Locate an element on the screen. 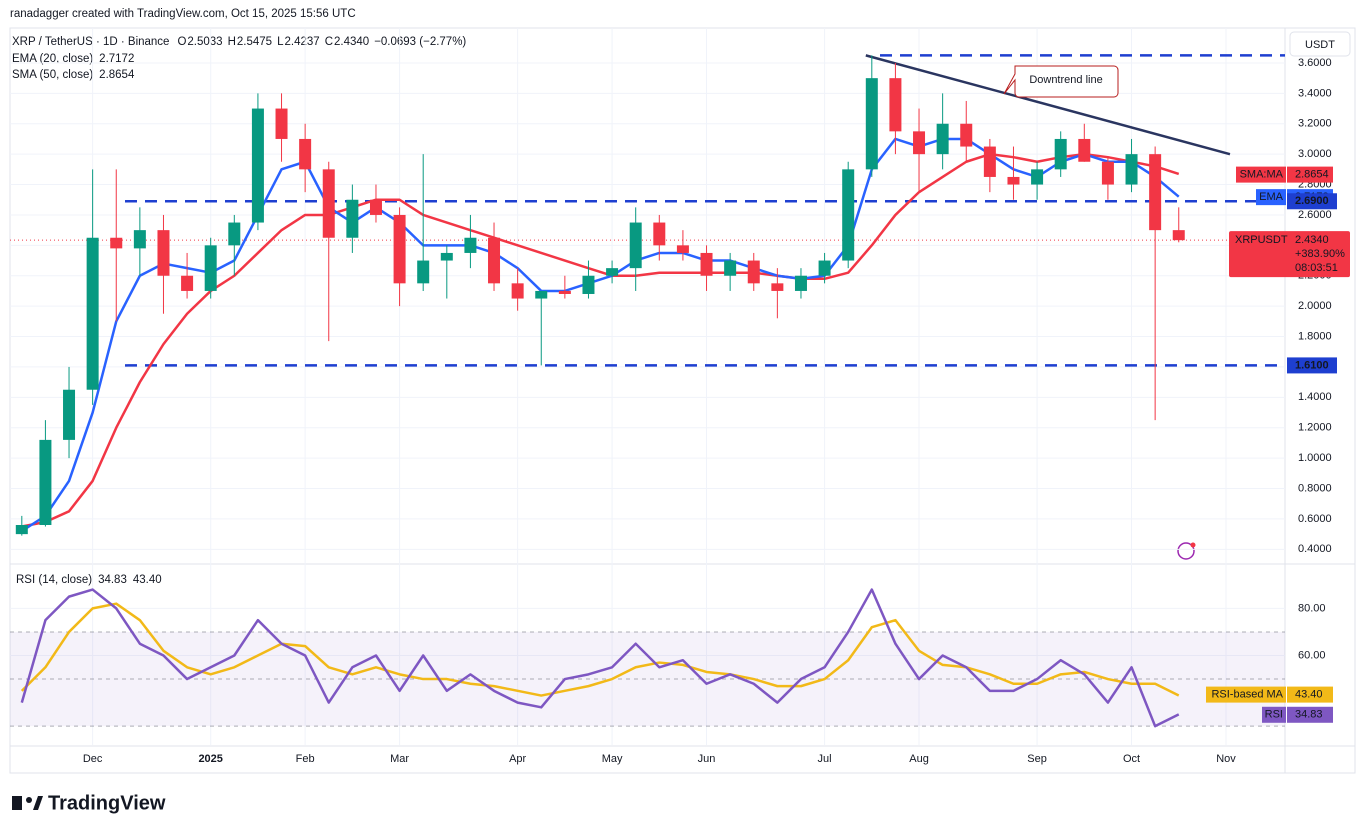  x-tick-label: Nov is located at coordinates (1226, 759).